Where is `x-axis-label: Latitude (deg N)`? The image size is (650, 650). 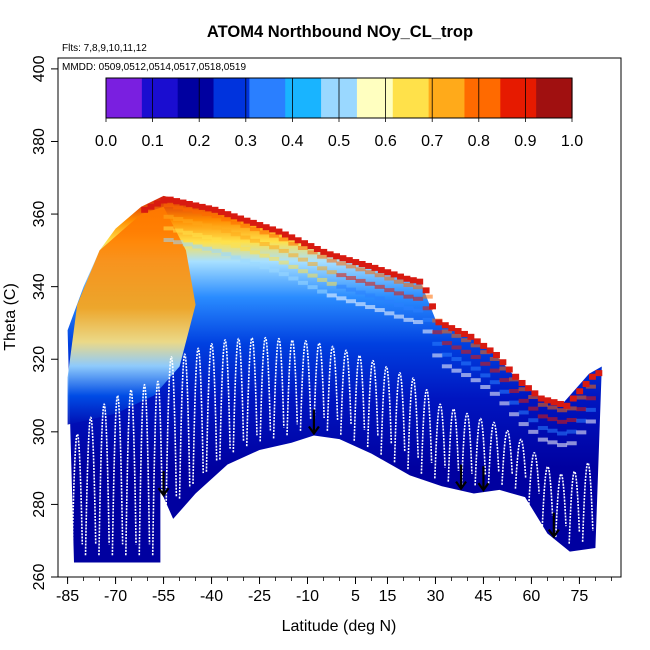
x-axis-label: Latitude (deg N) is located at coordinates (339, 626).